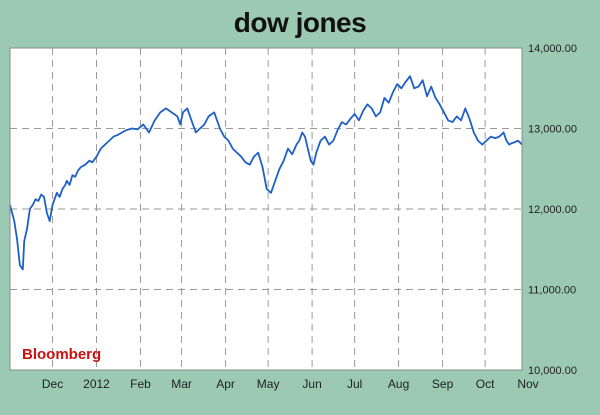 The width and height of the screenshot is (600, 415). I want to click on x-tick-label: 2012, so click(96, 384).